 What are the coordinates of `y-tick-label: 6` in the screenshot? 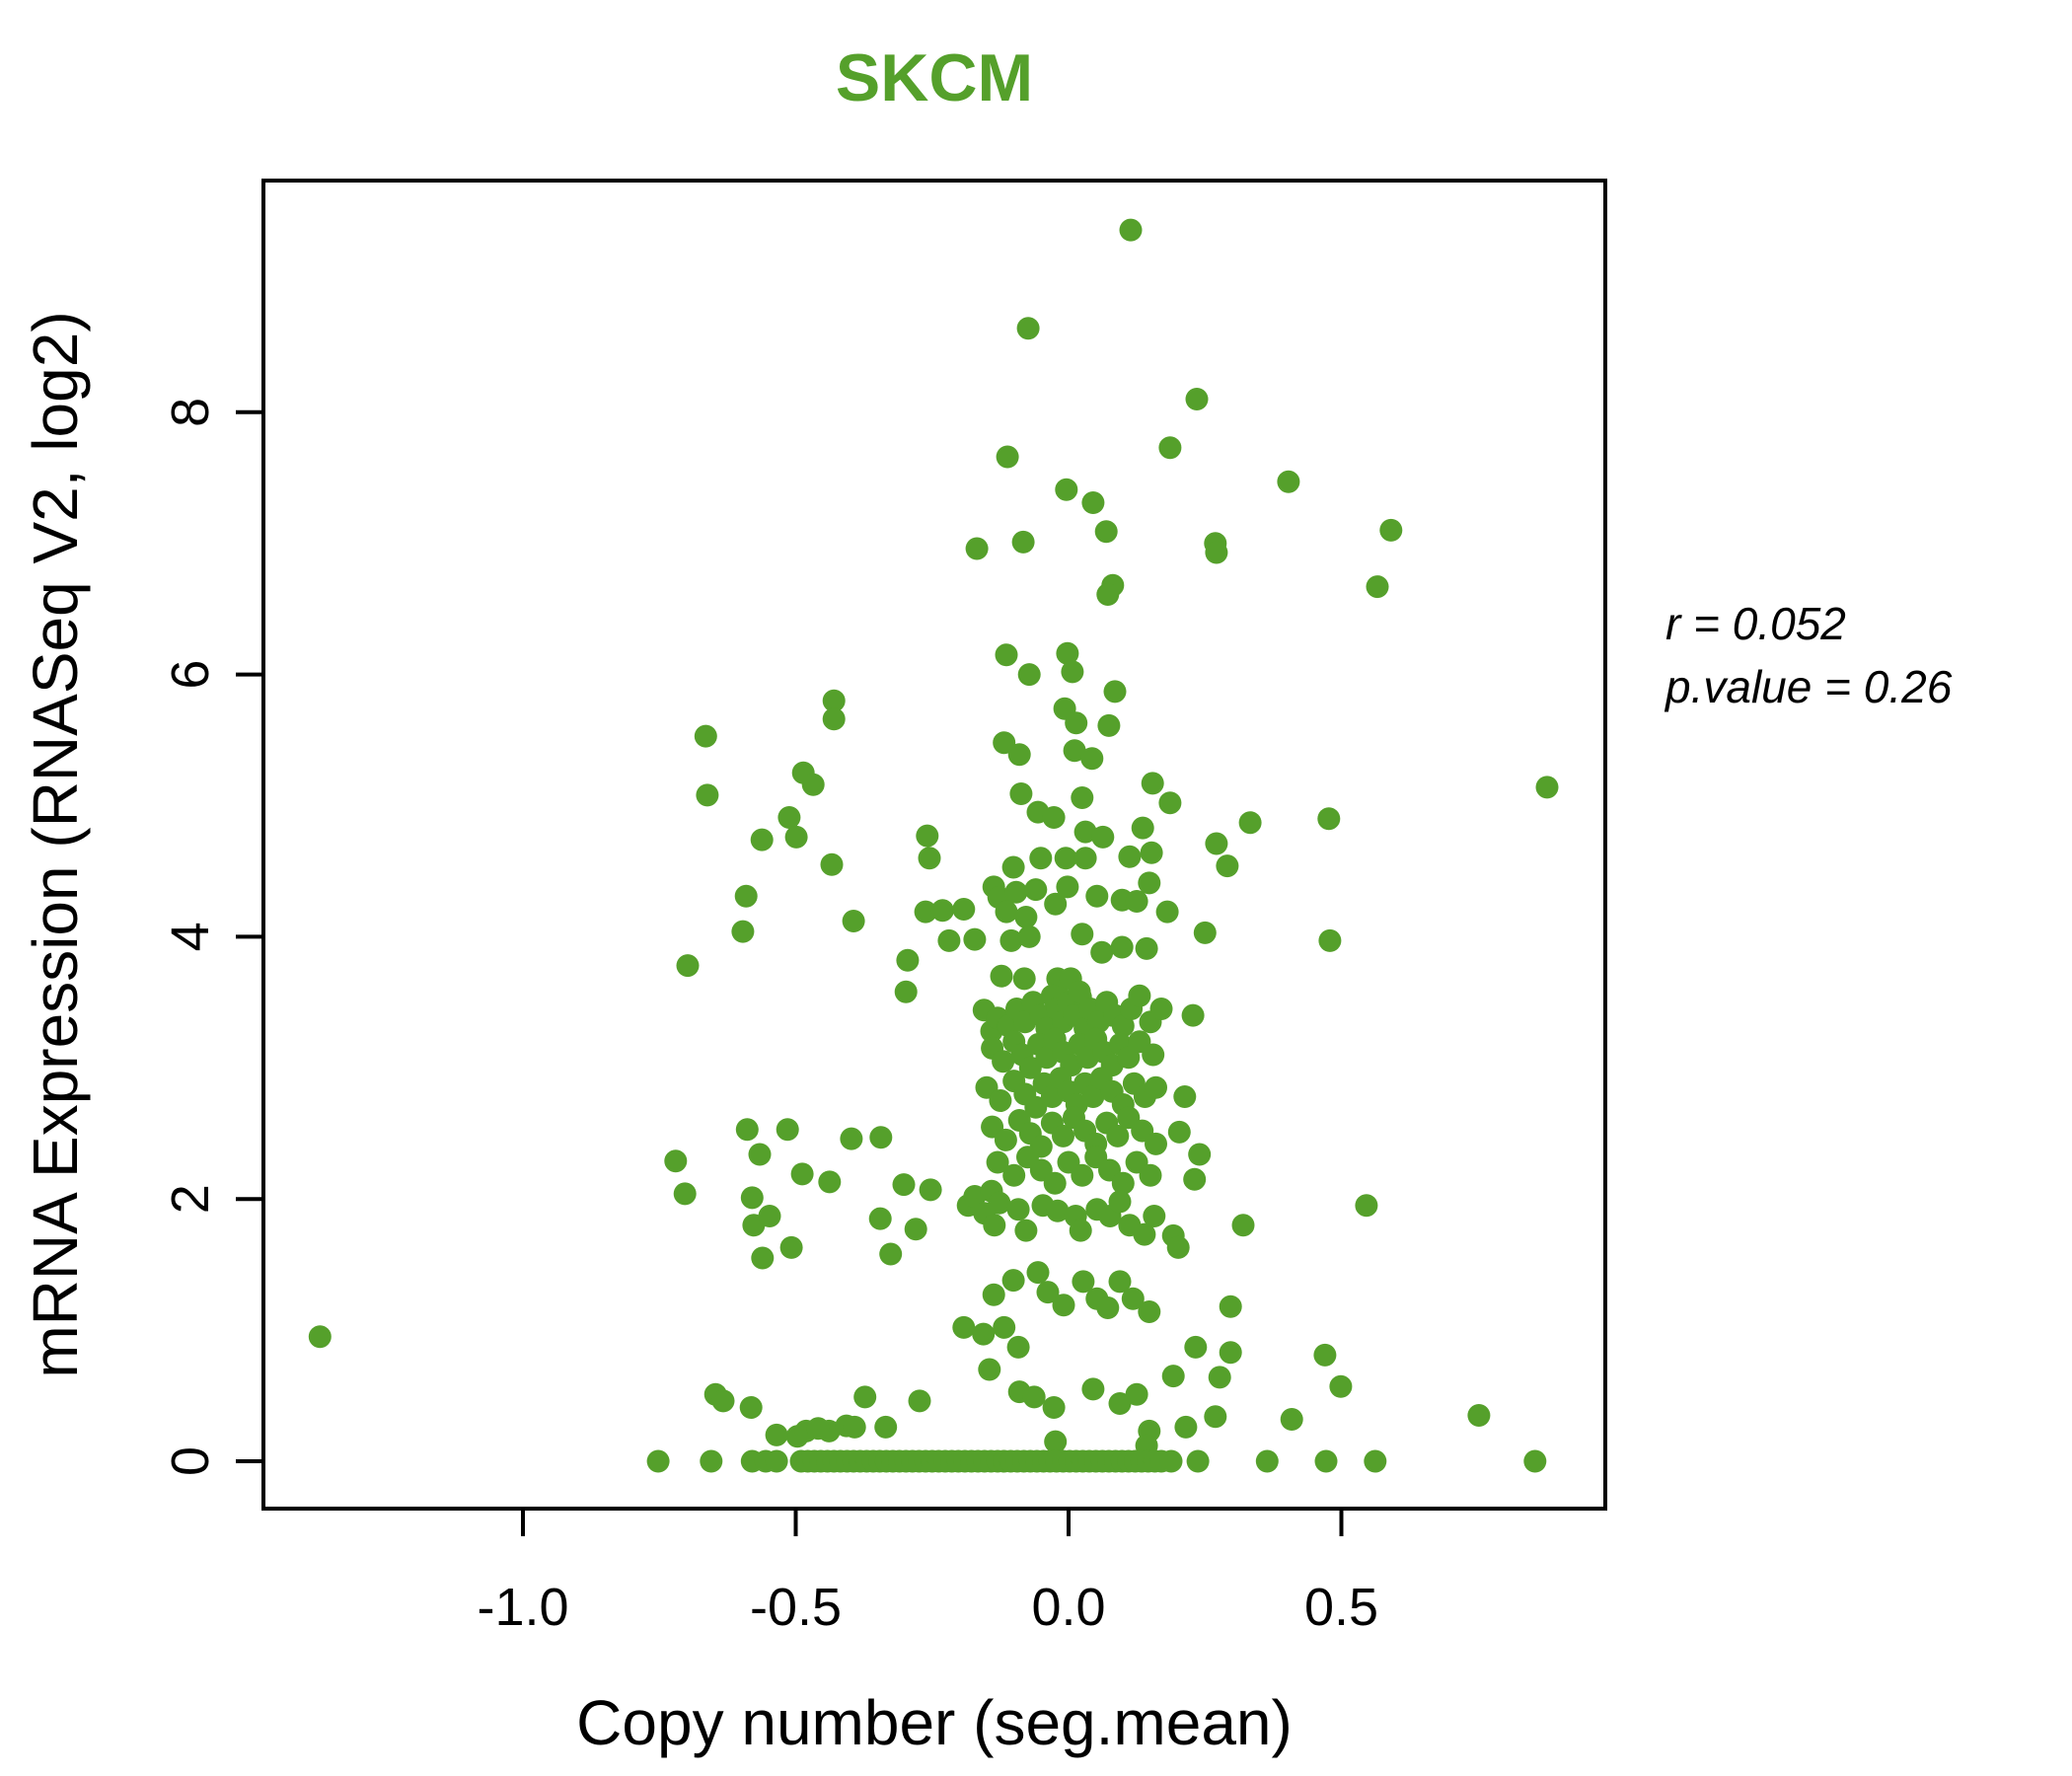 It's located at (191, 675).